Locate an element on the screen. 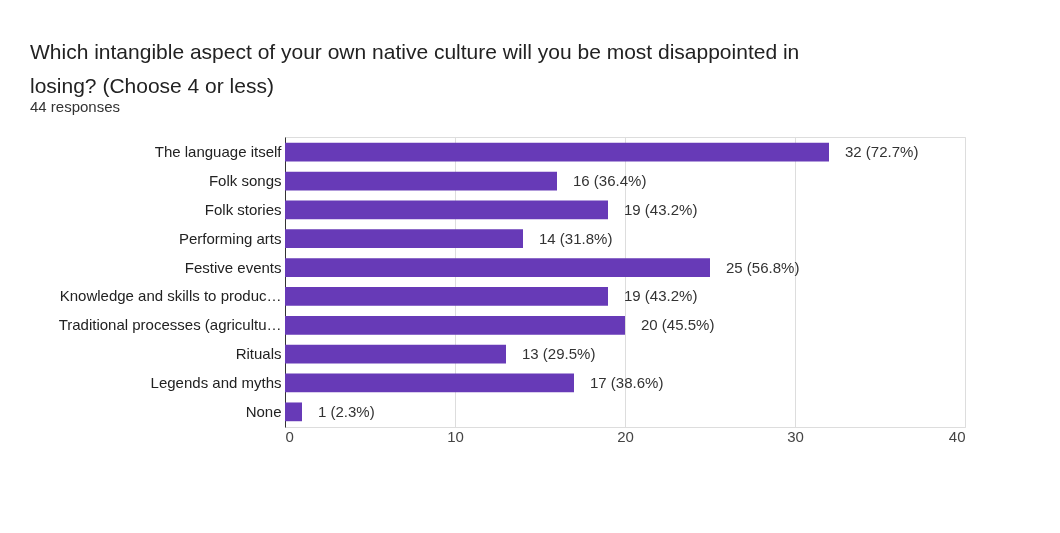  y-tick-label: Folk stories is located at coordinates (243, 209).